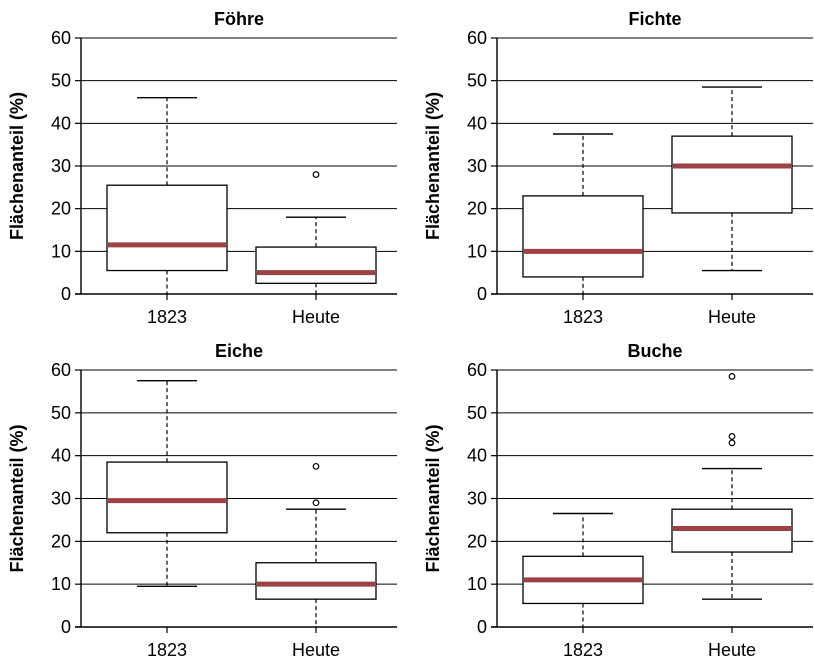  I want to click on panel-title: Föhre, so click(239, 19).